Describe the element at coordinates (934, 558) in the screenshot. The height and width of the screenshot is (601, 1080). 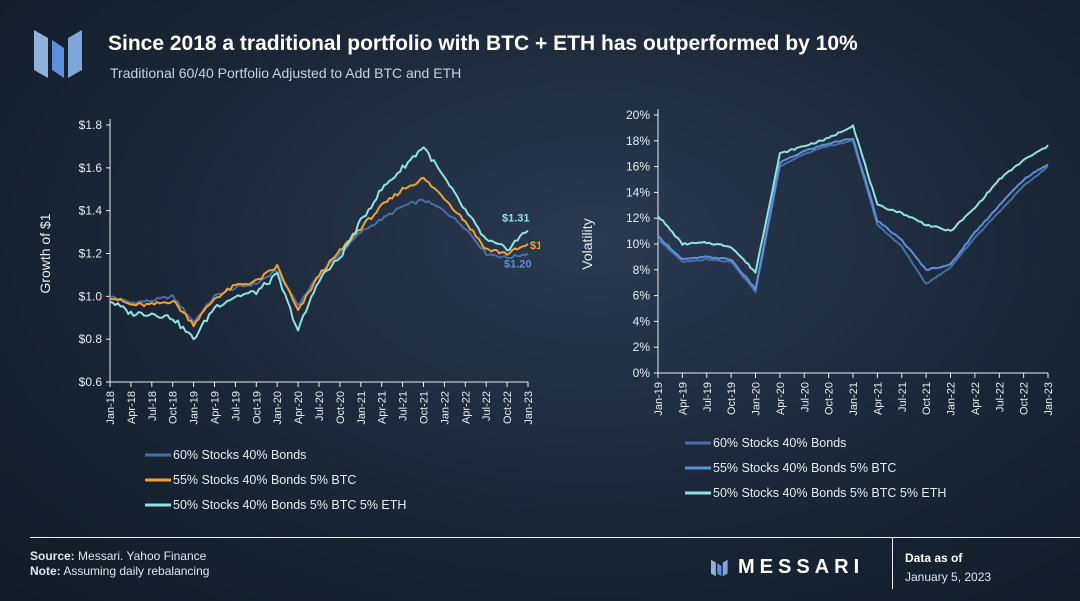
I see `asof-label: Data as of` at that location.